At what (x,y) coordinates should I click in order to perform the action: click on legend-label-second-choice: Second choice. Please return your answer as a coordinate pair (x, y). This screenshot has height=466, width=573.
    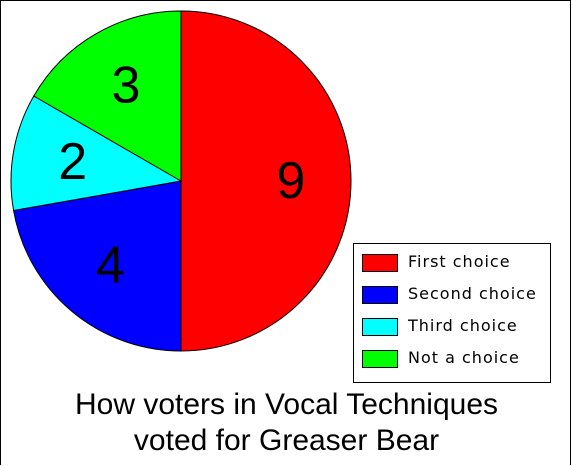
    Looking at the image, I should click on (472, 293).